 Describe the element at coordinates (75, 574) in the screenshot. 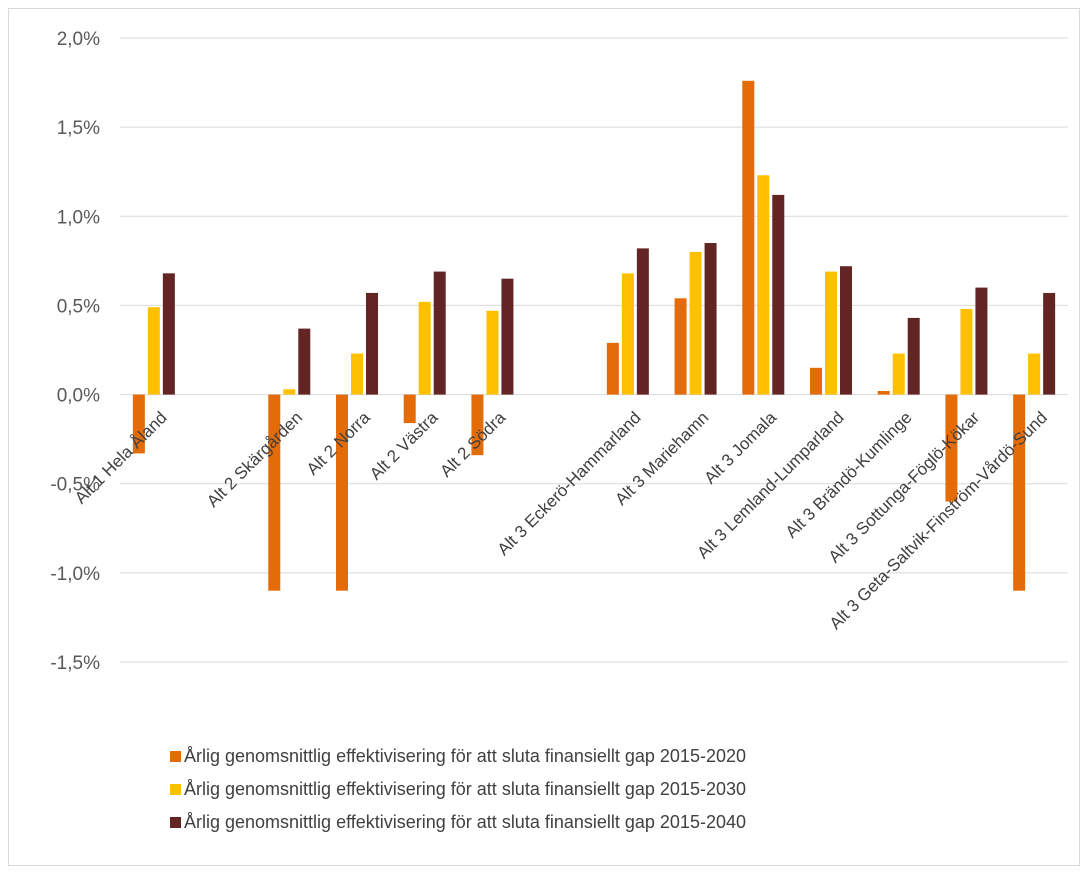

I see `y-tick-label: -1,0%` at that location.